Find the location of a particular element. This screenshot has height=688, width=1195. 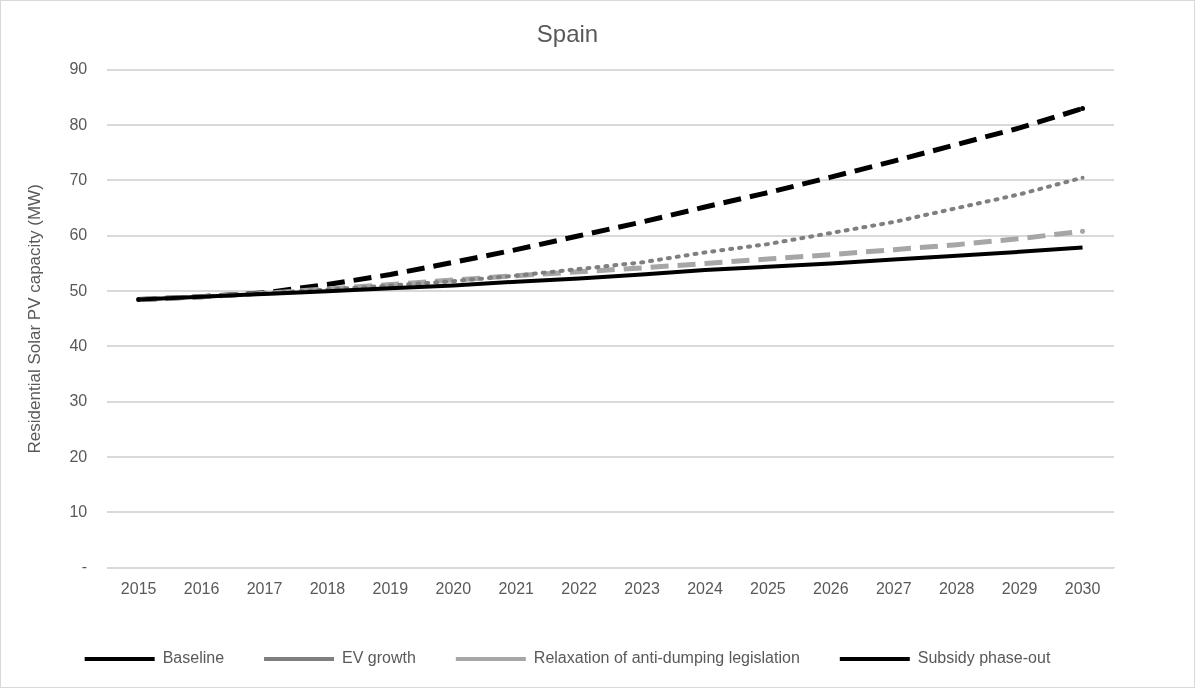

x-tick-label: 2026 is located at coordinates (831, 588).